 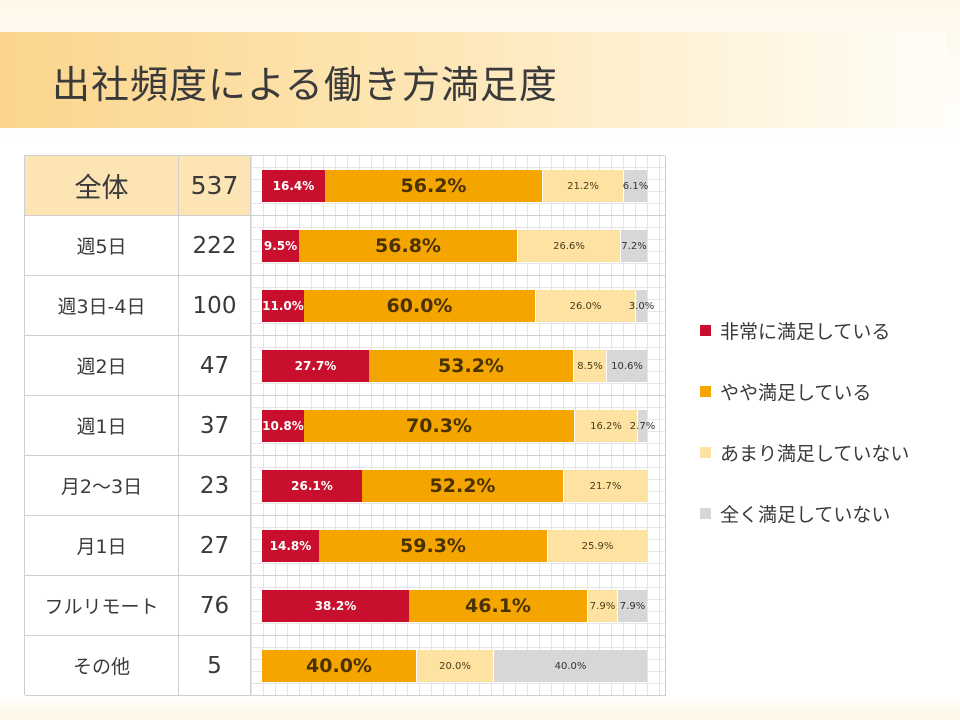 I want to click on legend-item-not: あまり満足していない, so click(x=825, y=452).